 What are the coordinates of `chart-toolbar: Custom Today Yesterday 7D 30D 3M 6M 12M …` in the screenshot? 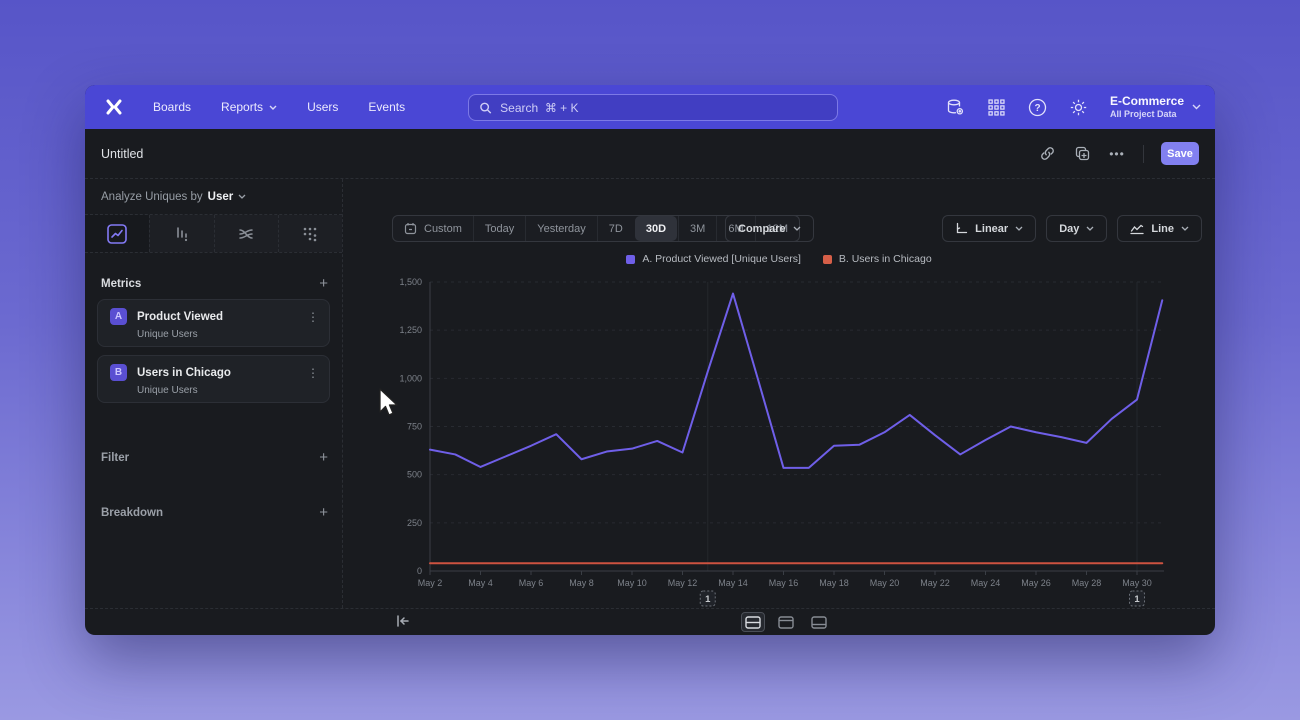 It's located at (779, 228).